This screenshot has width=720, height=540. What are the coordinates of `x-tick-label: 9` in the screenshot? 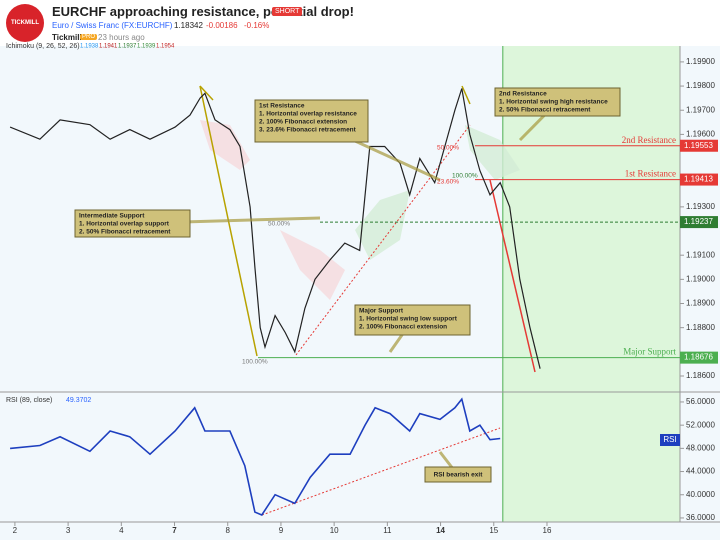 It's located at (281, 530).